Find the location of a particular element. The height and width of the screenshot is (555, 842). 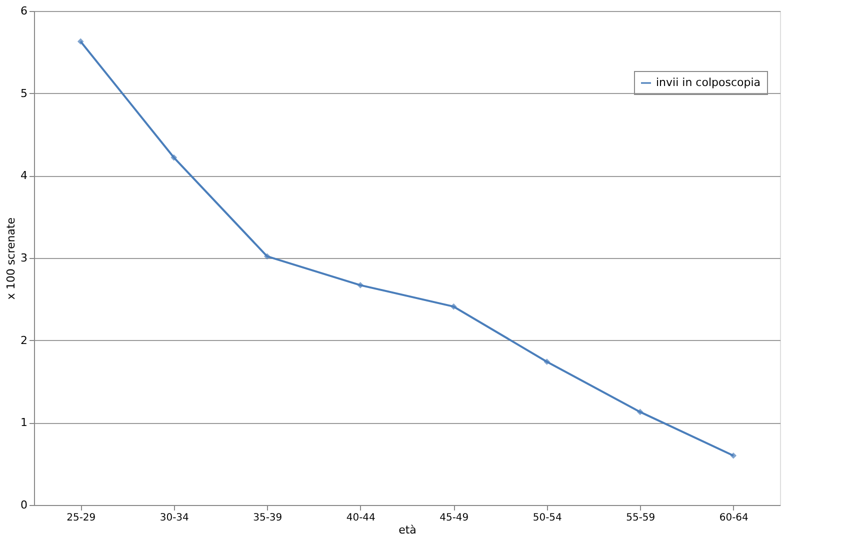

x-tick-label: 40-44 is located at coordinates (361, 518).